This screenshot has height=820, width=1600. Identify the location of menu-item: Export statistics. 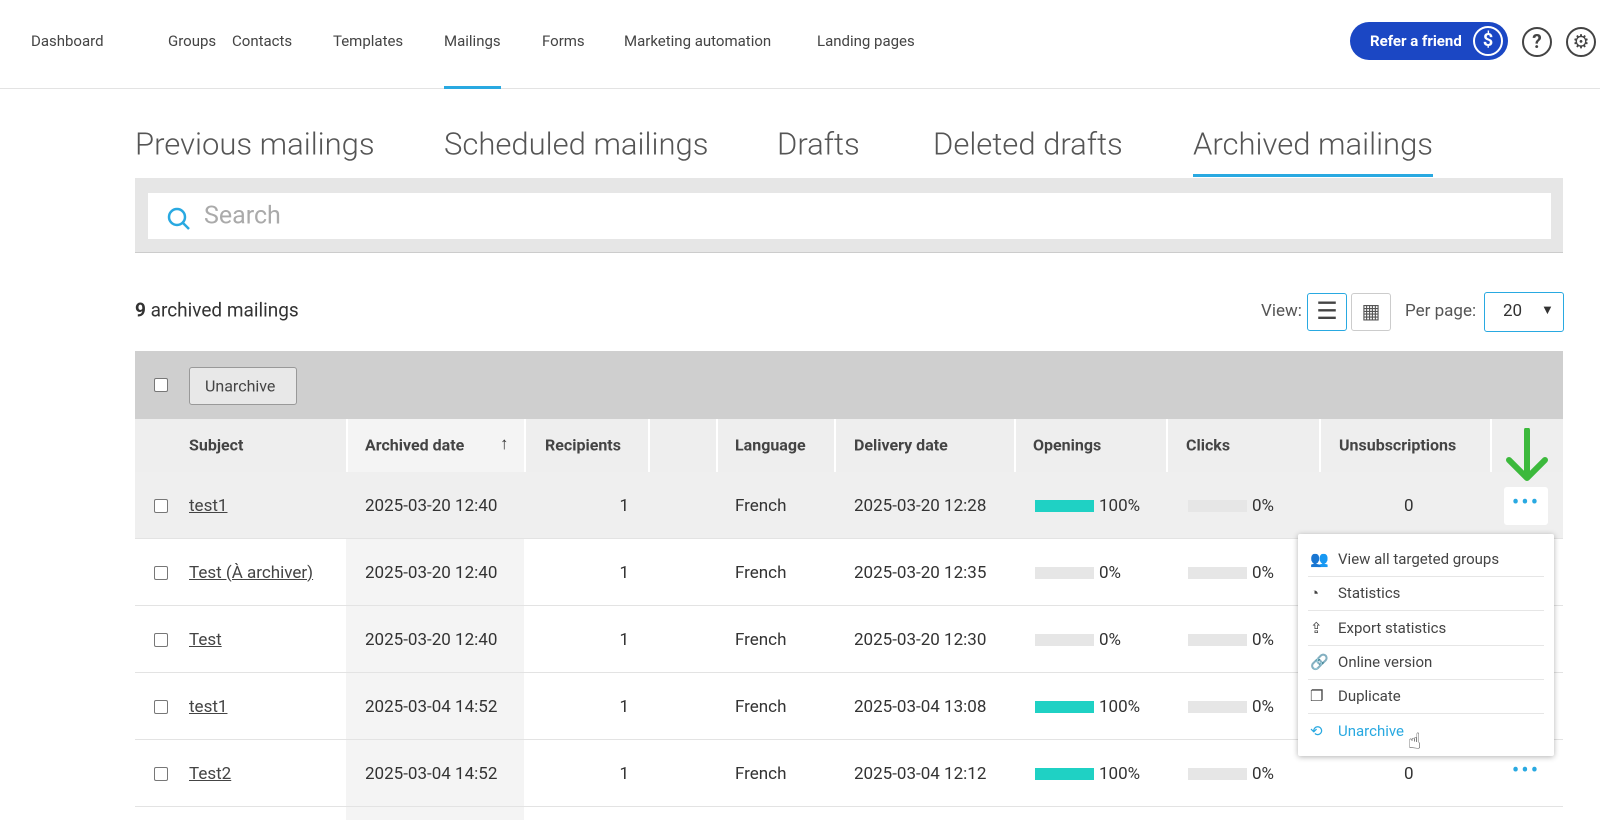
(1392, 627).